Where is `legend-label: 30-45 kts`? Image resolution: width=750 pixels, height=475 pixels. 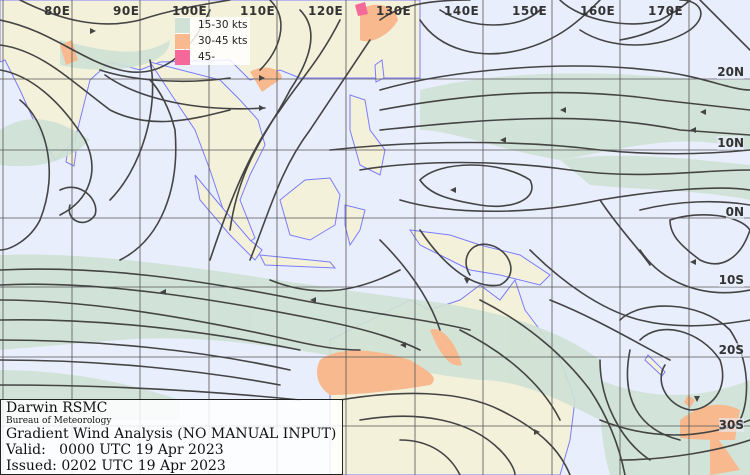 legend-label: 30-45 kts is located at coordinates (223, 41).